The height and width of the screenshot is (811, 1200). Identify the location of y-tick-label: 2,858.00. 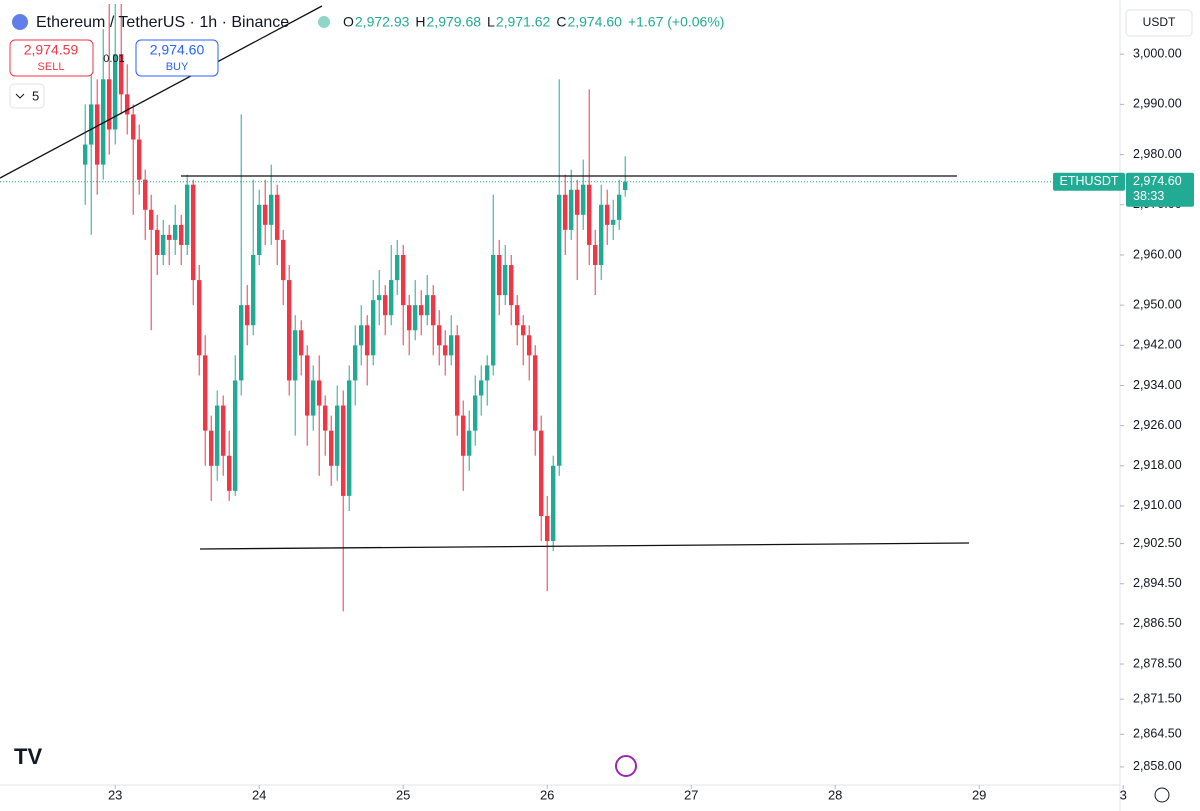
(1157, 766).